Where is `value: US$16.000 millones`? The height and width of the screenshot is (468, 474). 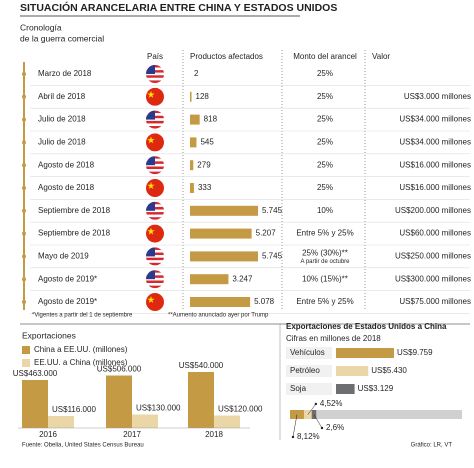 value: US$16.000 millones is located at coordinates (435, 187).